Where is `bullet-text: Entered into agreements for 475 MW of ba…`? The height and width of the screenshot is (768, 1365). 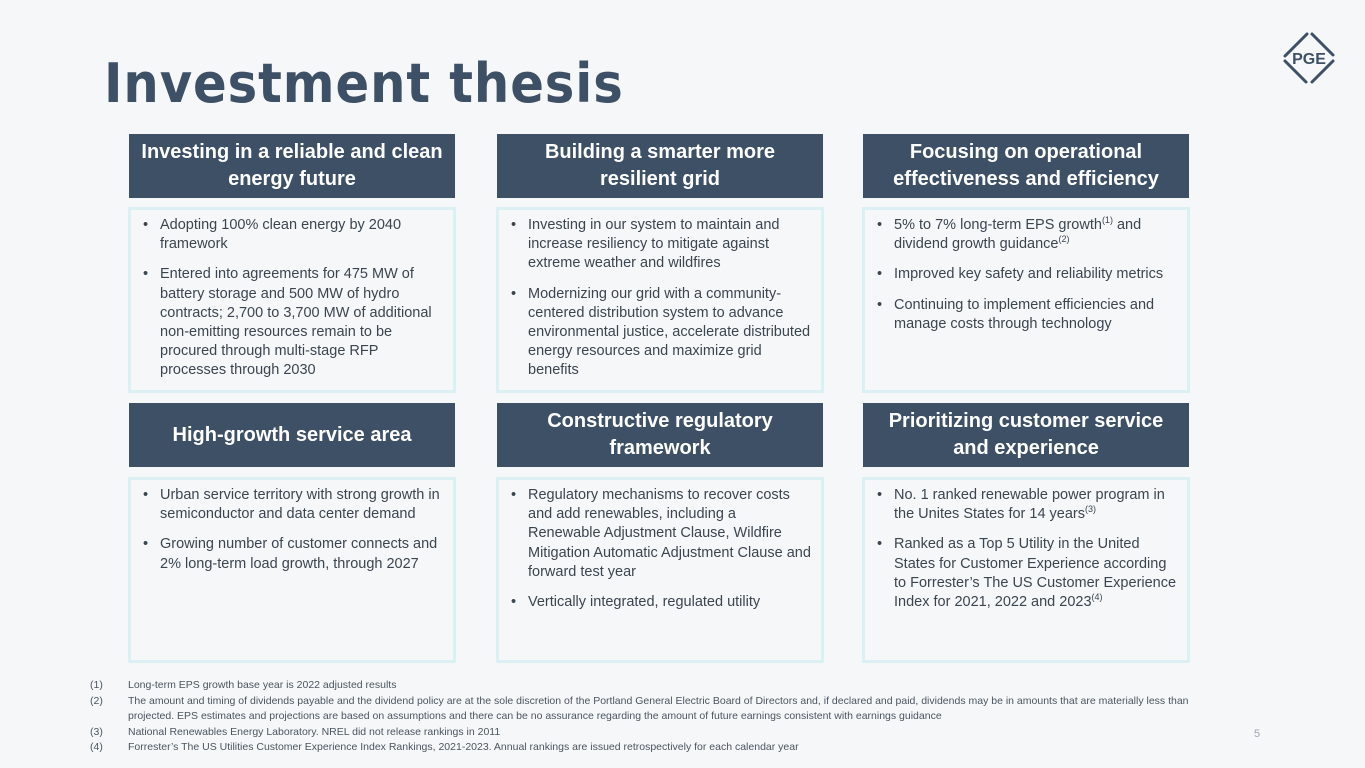 bullet-text: Entered into agreements for 475 MW of ba… is located at coordinates (296, 322).